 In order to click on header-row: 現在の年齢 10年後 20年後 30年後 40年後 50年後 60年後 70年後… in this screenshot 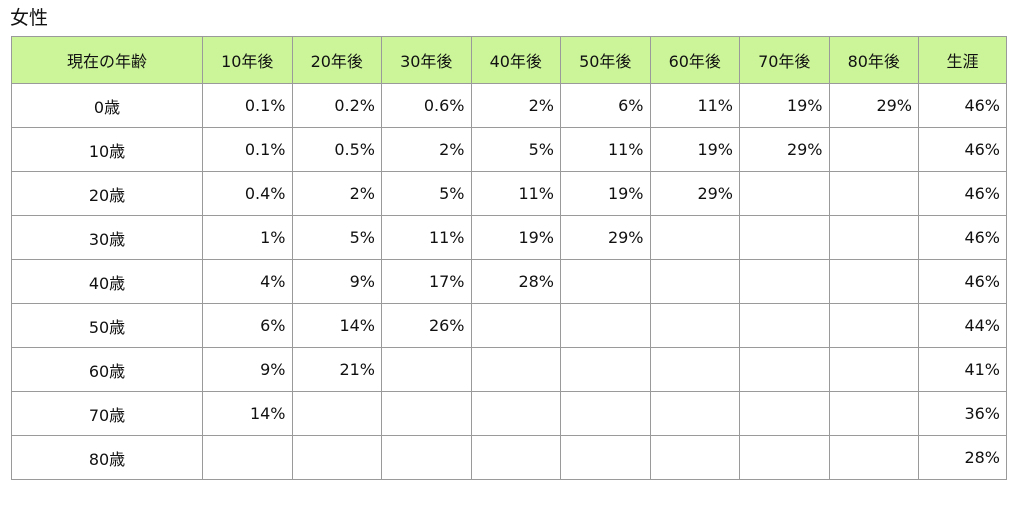, I will do `click(509, 60)`.